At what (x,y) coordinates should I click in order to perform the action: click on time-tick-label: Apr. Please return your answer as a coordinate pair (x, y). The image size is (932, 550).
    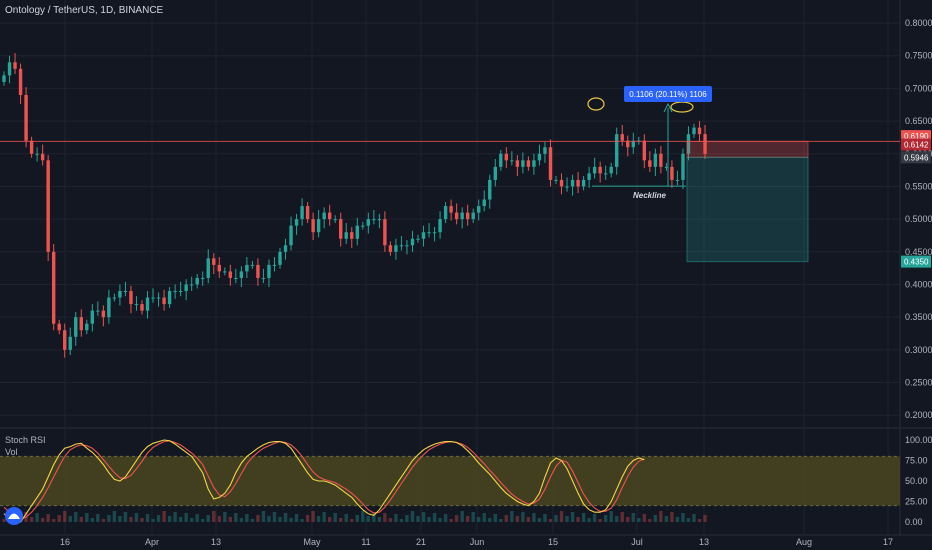
    Looking at the image, I should click on (152, 542).